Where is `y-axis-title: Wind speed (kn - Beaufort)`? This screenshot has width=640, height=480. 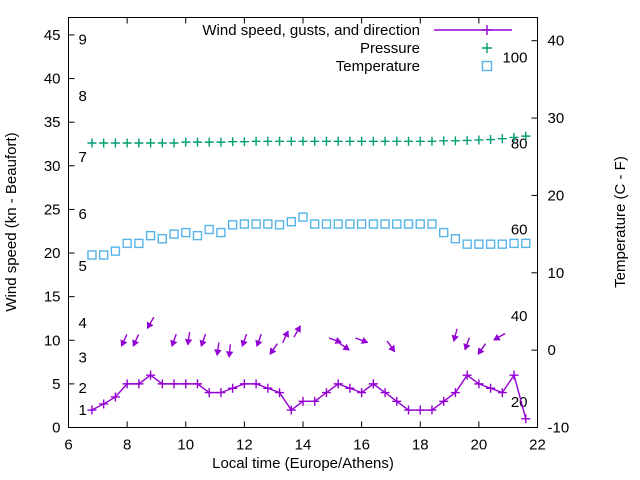
y-axis-title: Wind speed (kn - Beaufort) is located at coordinates (11, 221).